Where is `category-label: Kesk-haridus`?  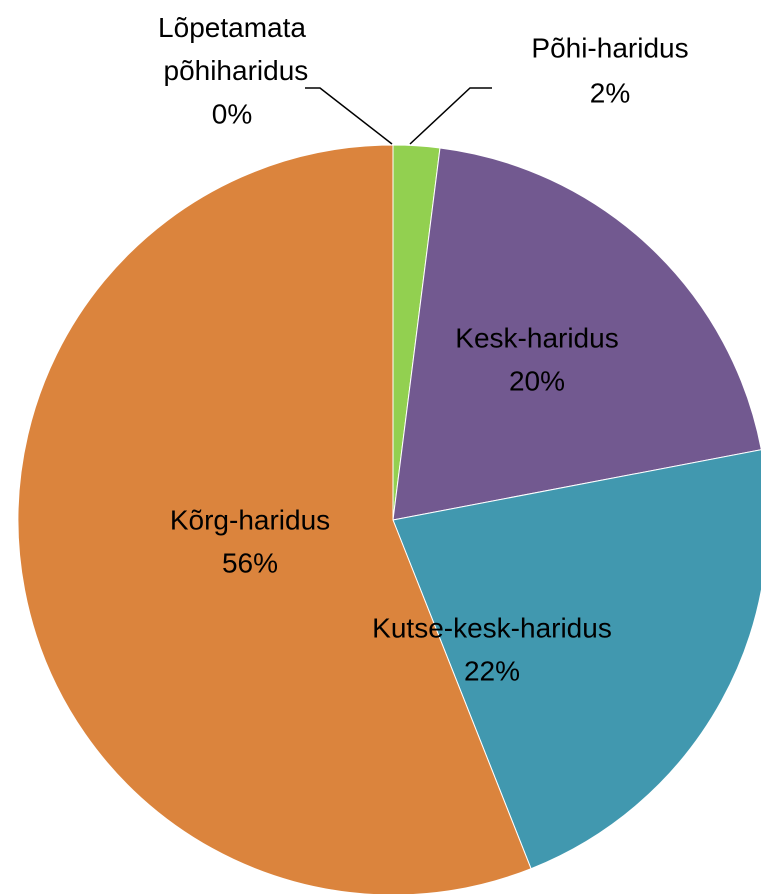
category-label: Kesk-haridus is located at coordinates (536, 337).